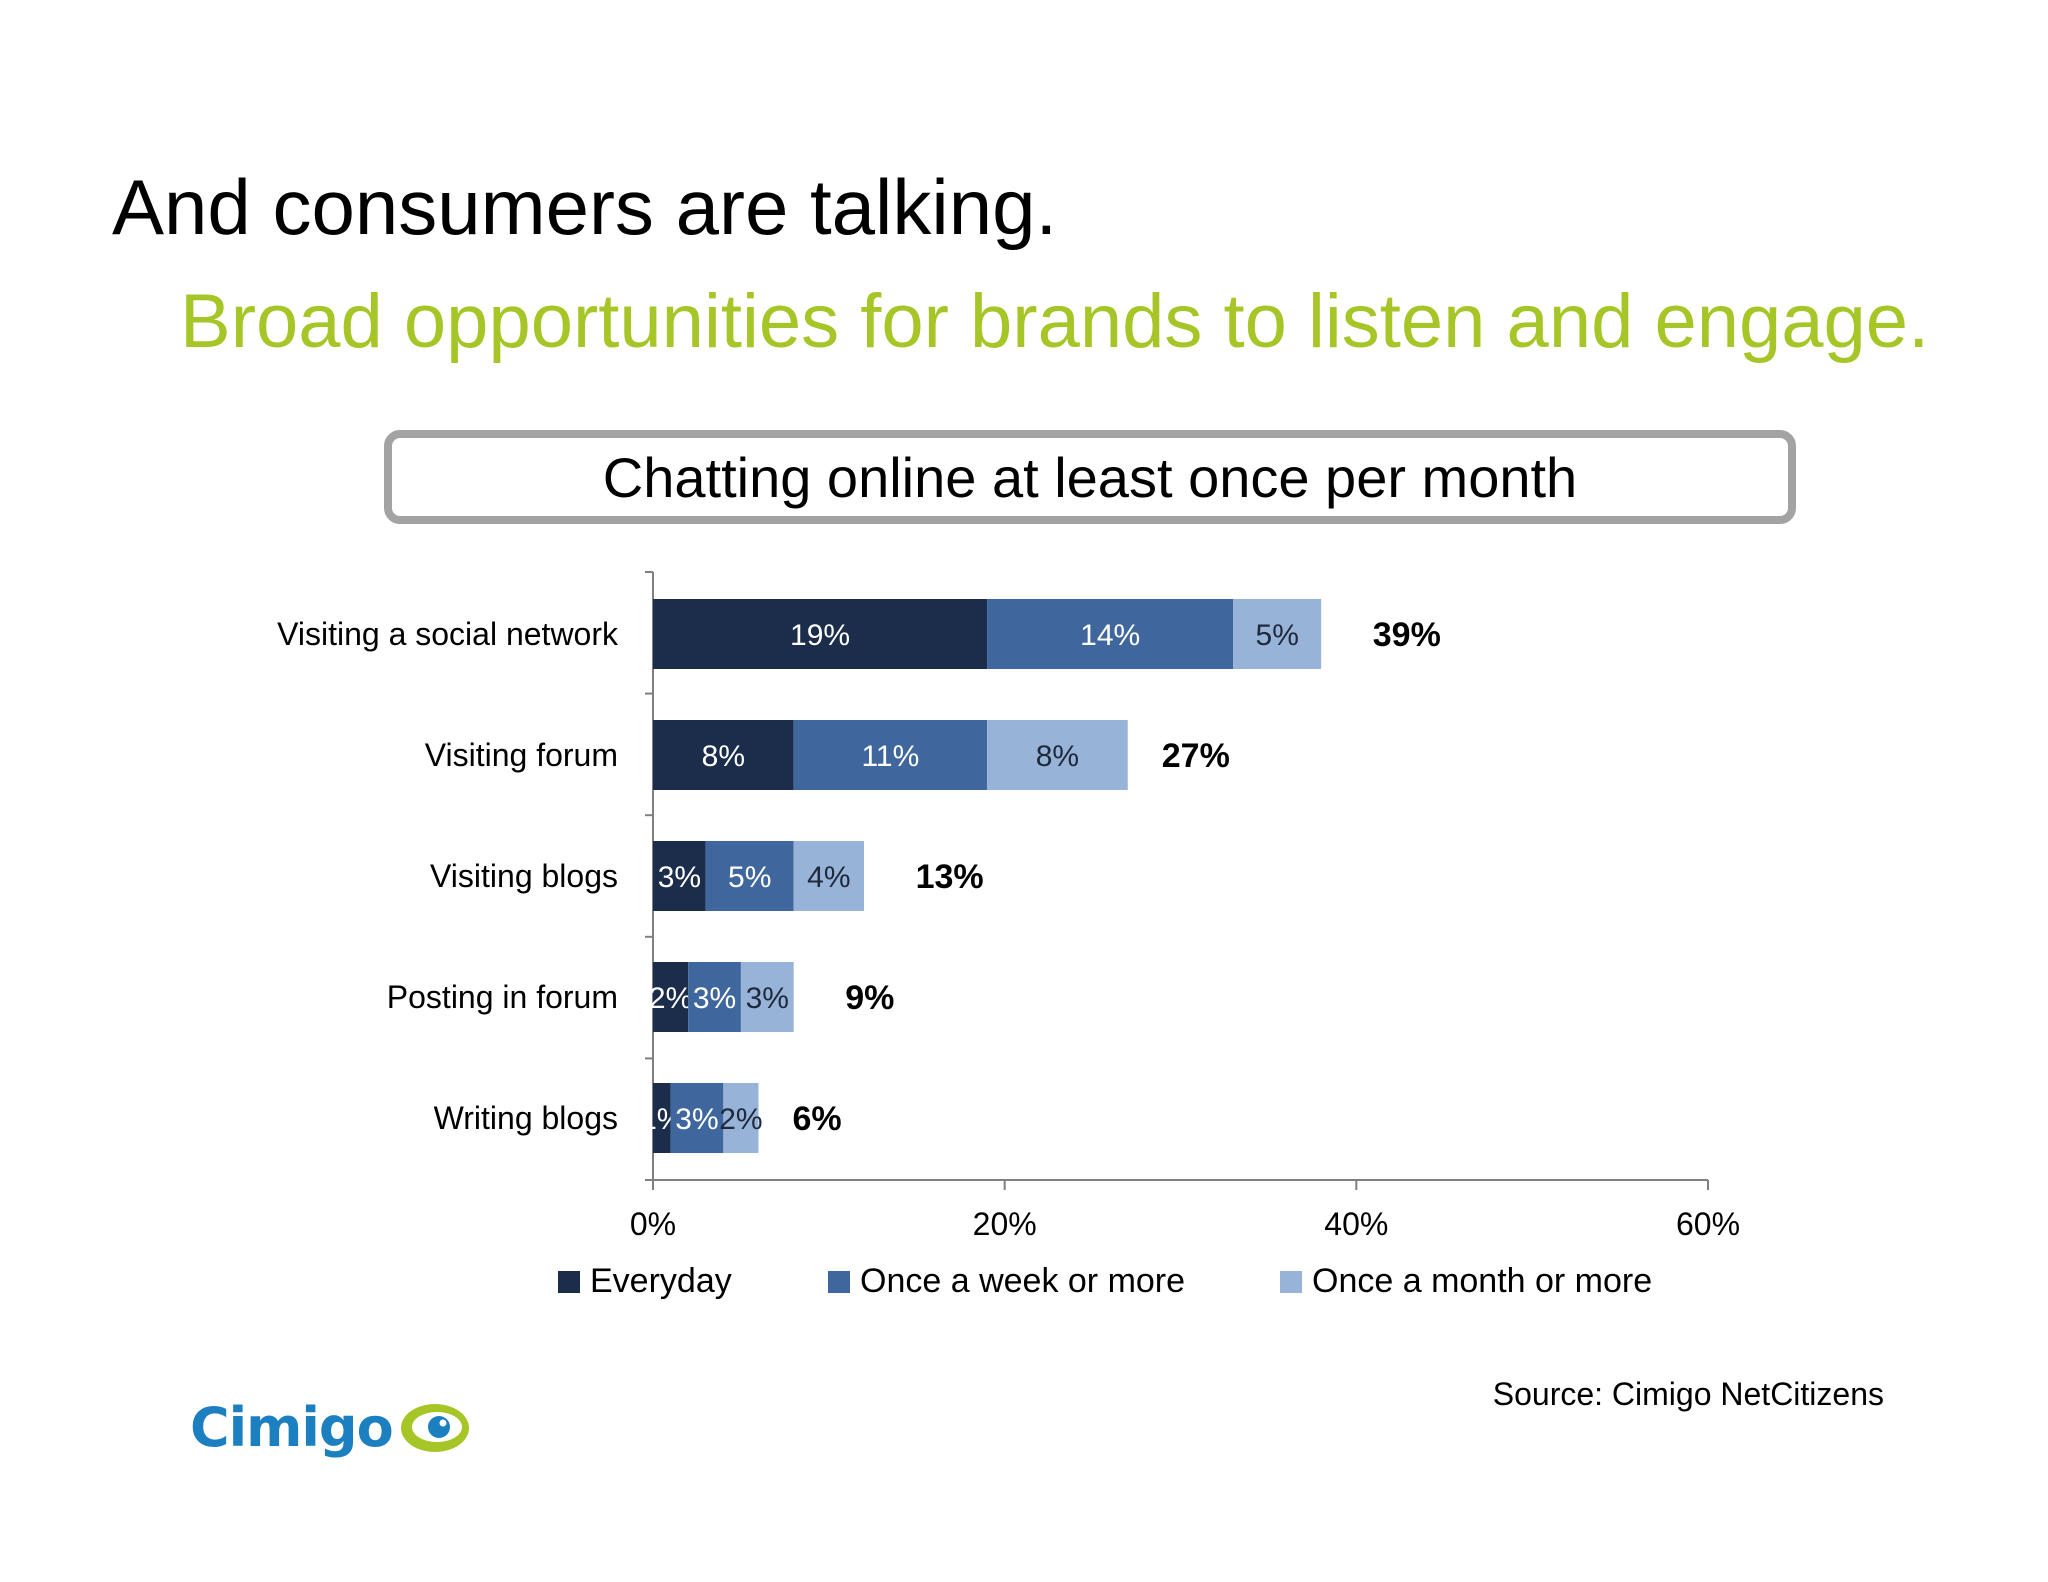 The width and height of the screenshot is (2048, 1582). Describe the element at coordinates (1688, 1394) in the screenshot. I see `source-note: Source: Cimigo NetCitizens` at that location.